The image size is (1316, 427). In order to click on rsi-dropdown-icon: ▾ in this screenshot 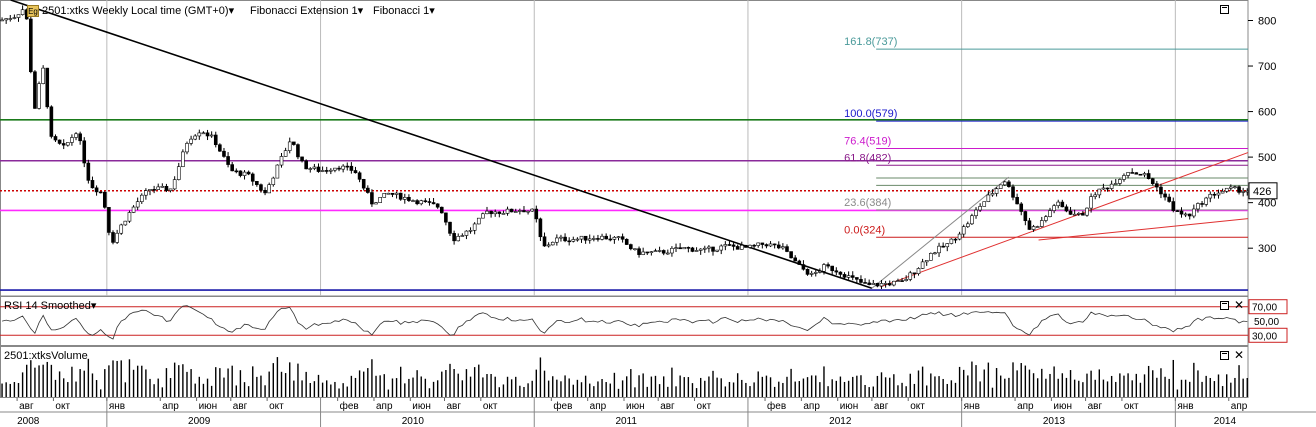, I will do `click(93, 306)`.